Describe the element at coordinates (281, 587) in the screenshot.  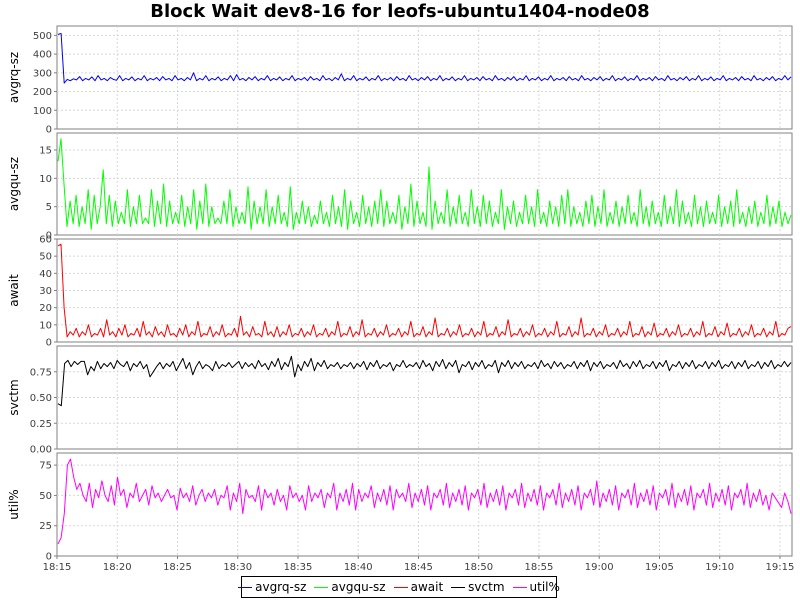
I see `legend-label-avgrq-sz: avgrq-sz` at that location.